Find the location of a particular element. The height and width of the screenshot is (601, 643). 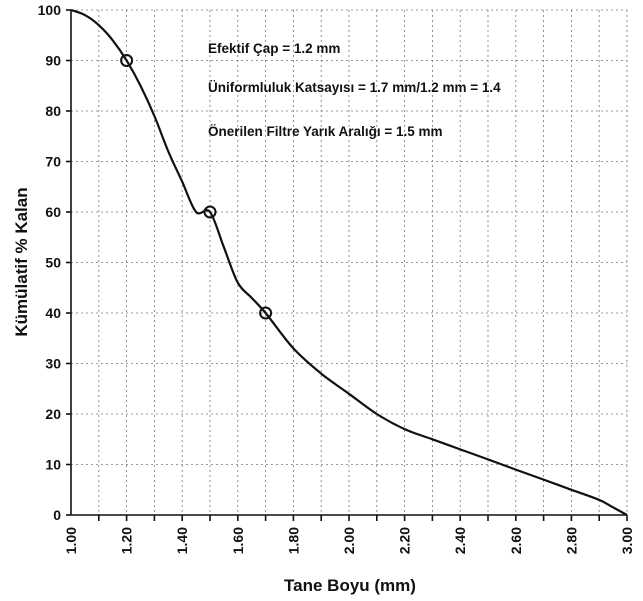

x-tick-label: 2.40 is located at coordinates (460, 540).